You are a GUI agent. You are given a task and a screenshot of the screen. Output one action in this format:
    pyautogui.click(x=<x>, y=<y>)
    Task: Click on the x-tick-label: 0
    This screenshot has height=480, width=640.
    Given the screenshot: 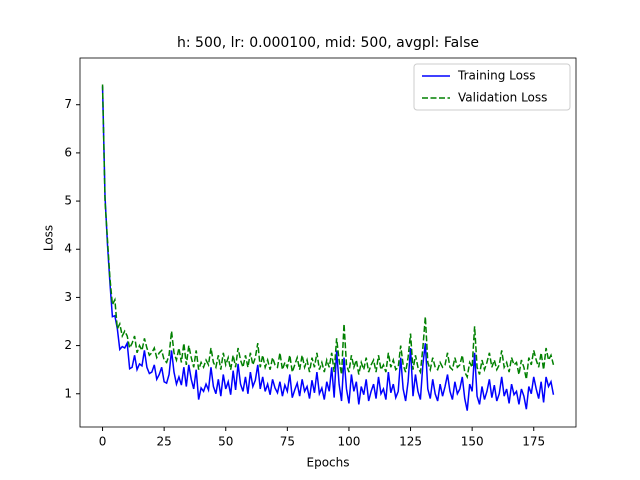 What is the action you would take?
    pyautogui.click(x=103, y=442)
    